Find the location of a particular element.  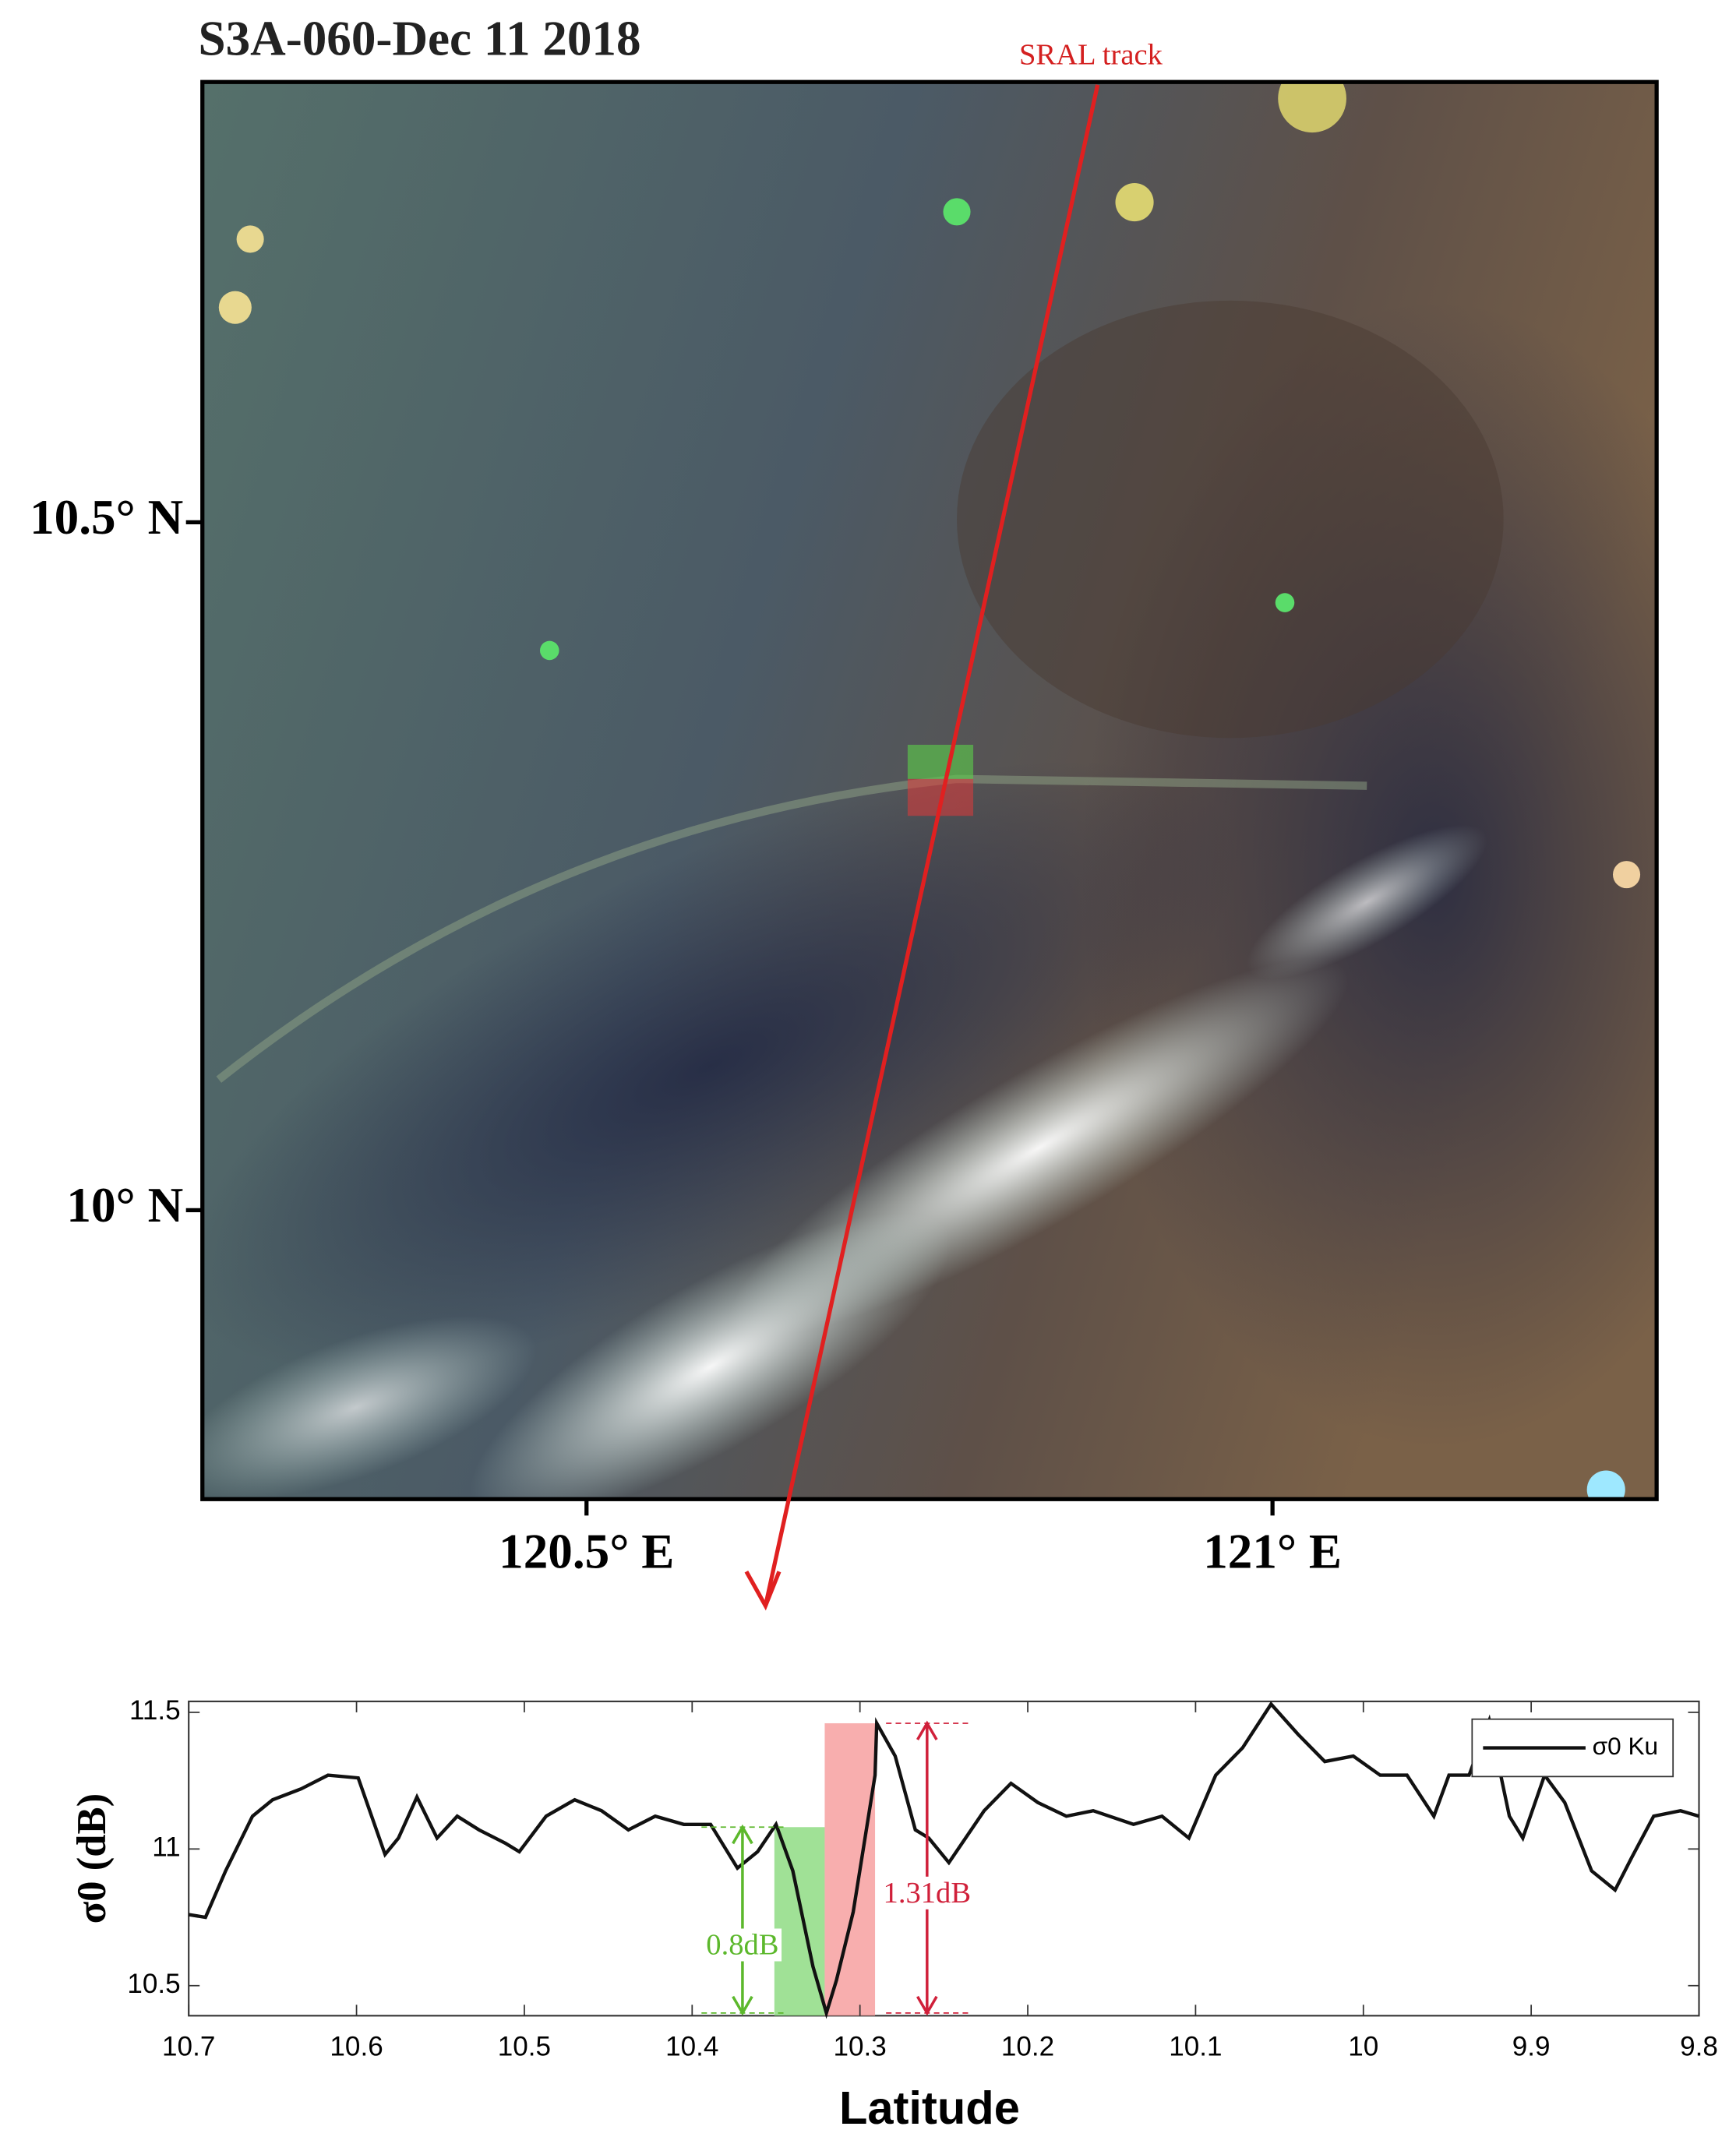

y-axis-label: σ0 (dB) is located at coordinates (92, 1858).